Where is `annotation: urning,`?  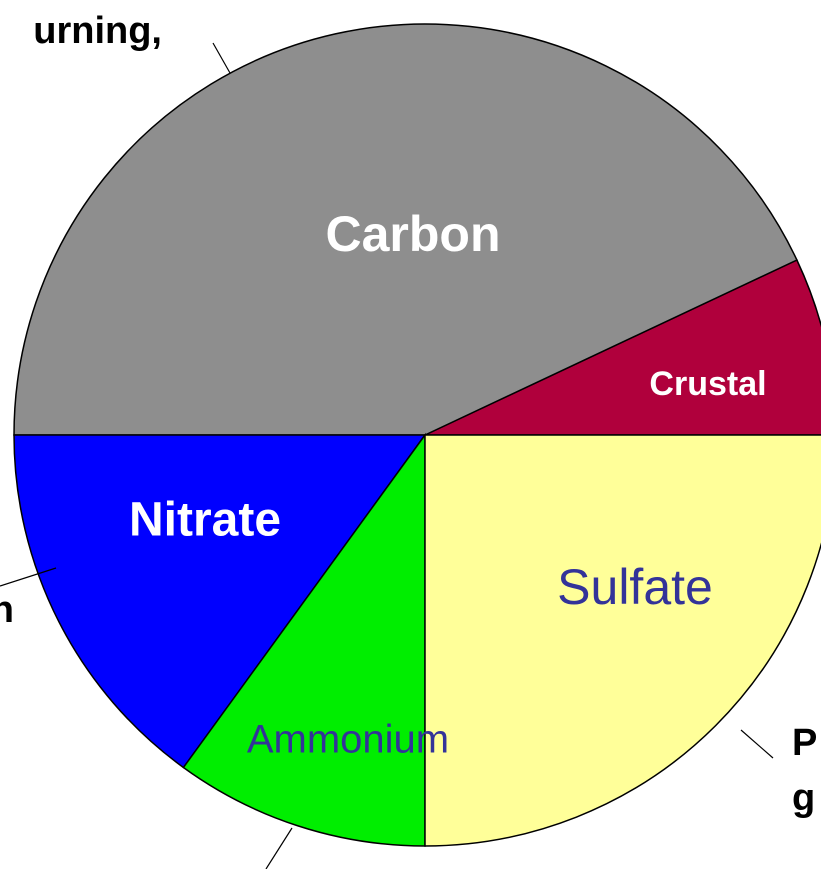
annotation: urning, is located at coordinates (97, 31).